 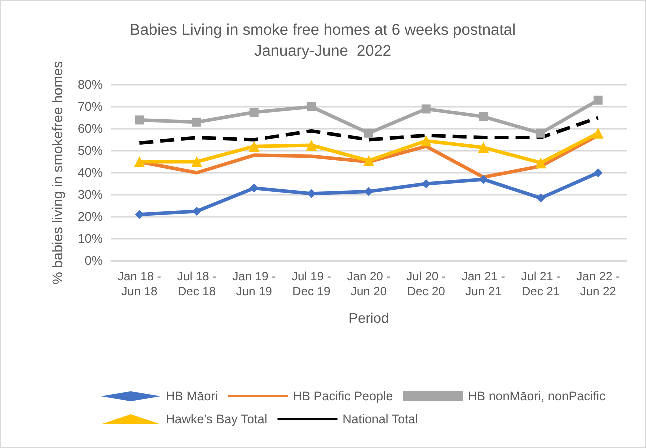 What do you see at coordinates (380, 419) in the screenshot?
I see `legend-label: National Total` at bounding box center [380, 419].